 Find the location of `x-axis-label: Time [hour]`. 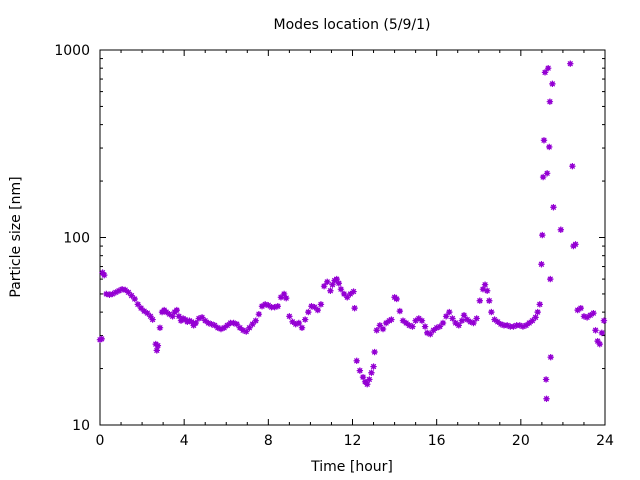

x-axis-label: Time [hour] is located at coordinates (351, 467).